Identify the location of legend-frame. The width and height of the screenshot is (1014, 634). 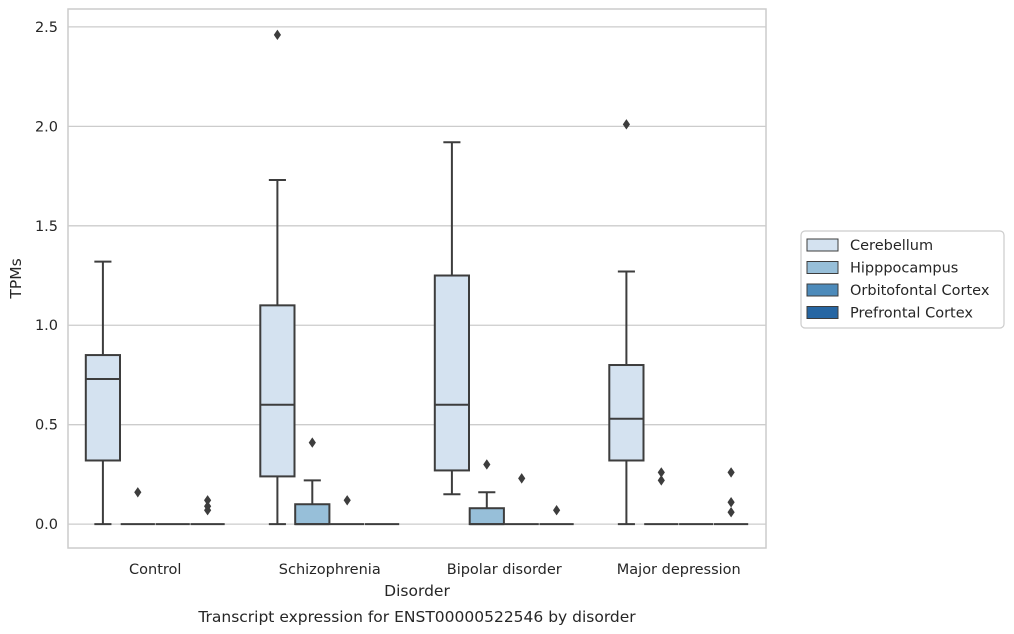
(902, 279).